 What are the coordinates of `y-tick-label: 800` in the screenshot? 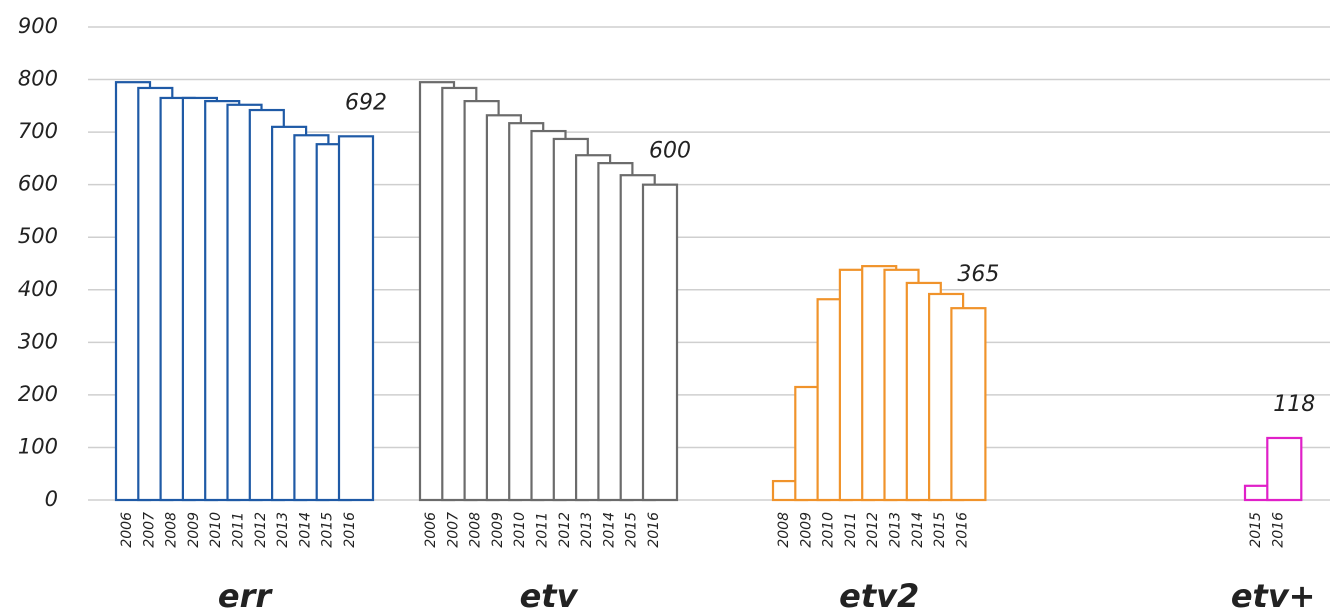 It's located at (38, 79).